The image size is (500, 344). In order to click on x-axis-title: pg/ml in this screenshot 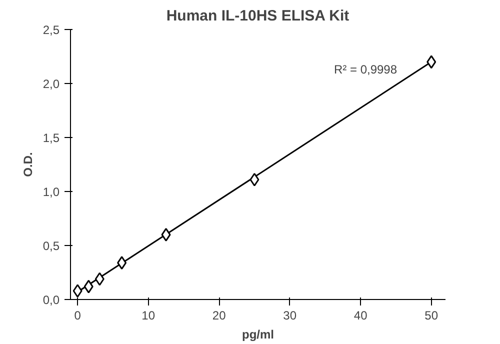, I will do `click(258, 335)`.